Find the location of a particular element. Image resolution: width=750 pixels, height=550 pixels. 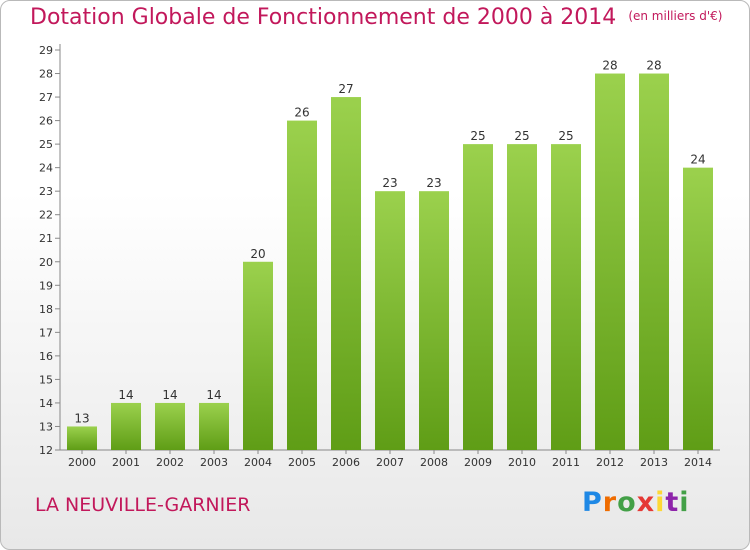

y-tick-label: 17 is located at coordinates (46, 332).